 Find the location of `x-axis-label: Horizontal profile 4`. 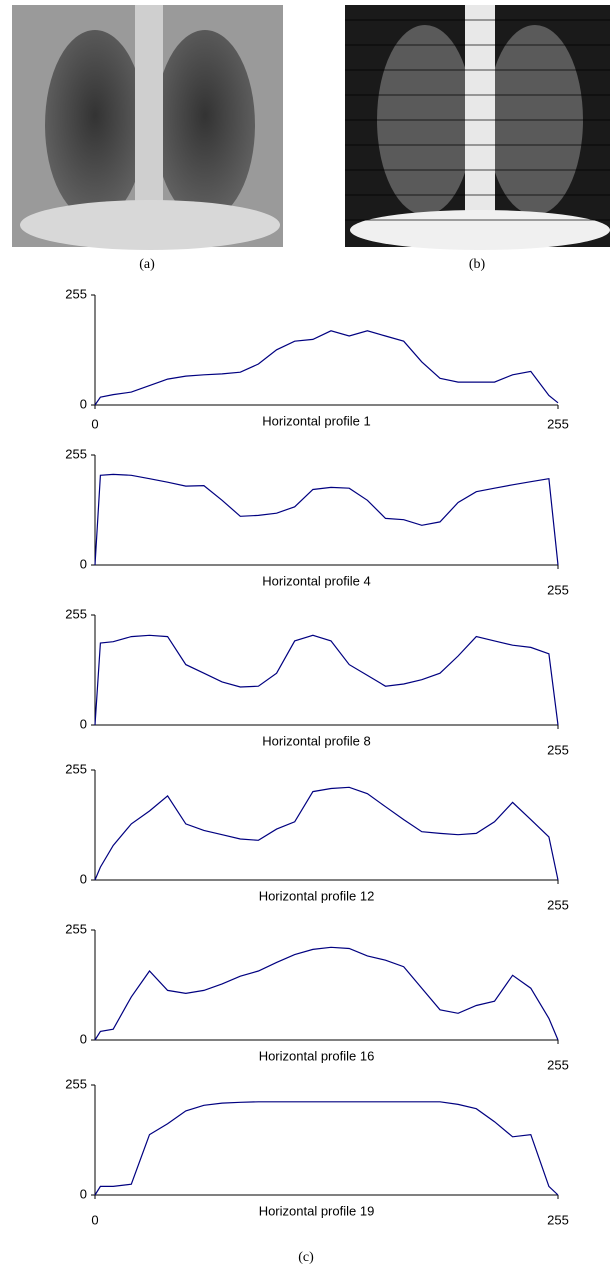

x-axis-label: Horizontal profile 4 is located at coordinates (316, 580).